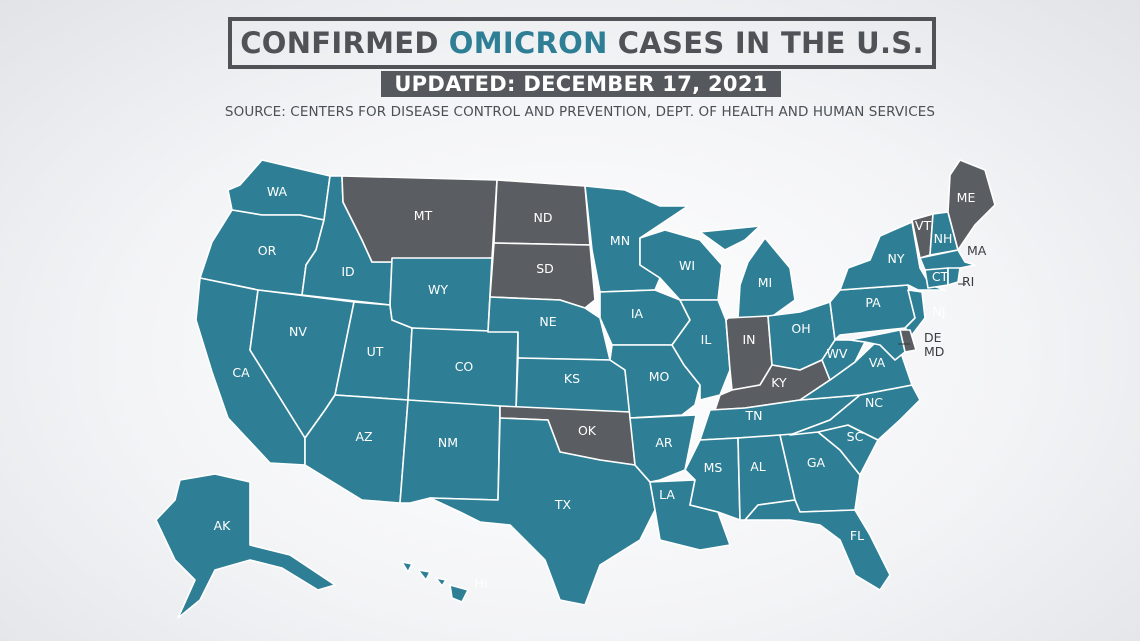  What do you see at coordinates (765, 282) in the screenshot?
I see `state-label-mi: MI` at bounding box center [765, 282].